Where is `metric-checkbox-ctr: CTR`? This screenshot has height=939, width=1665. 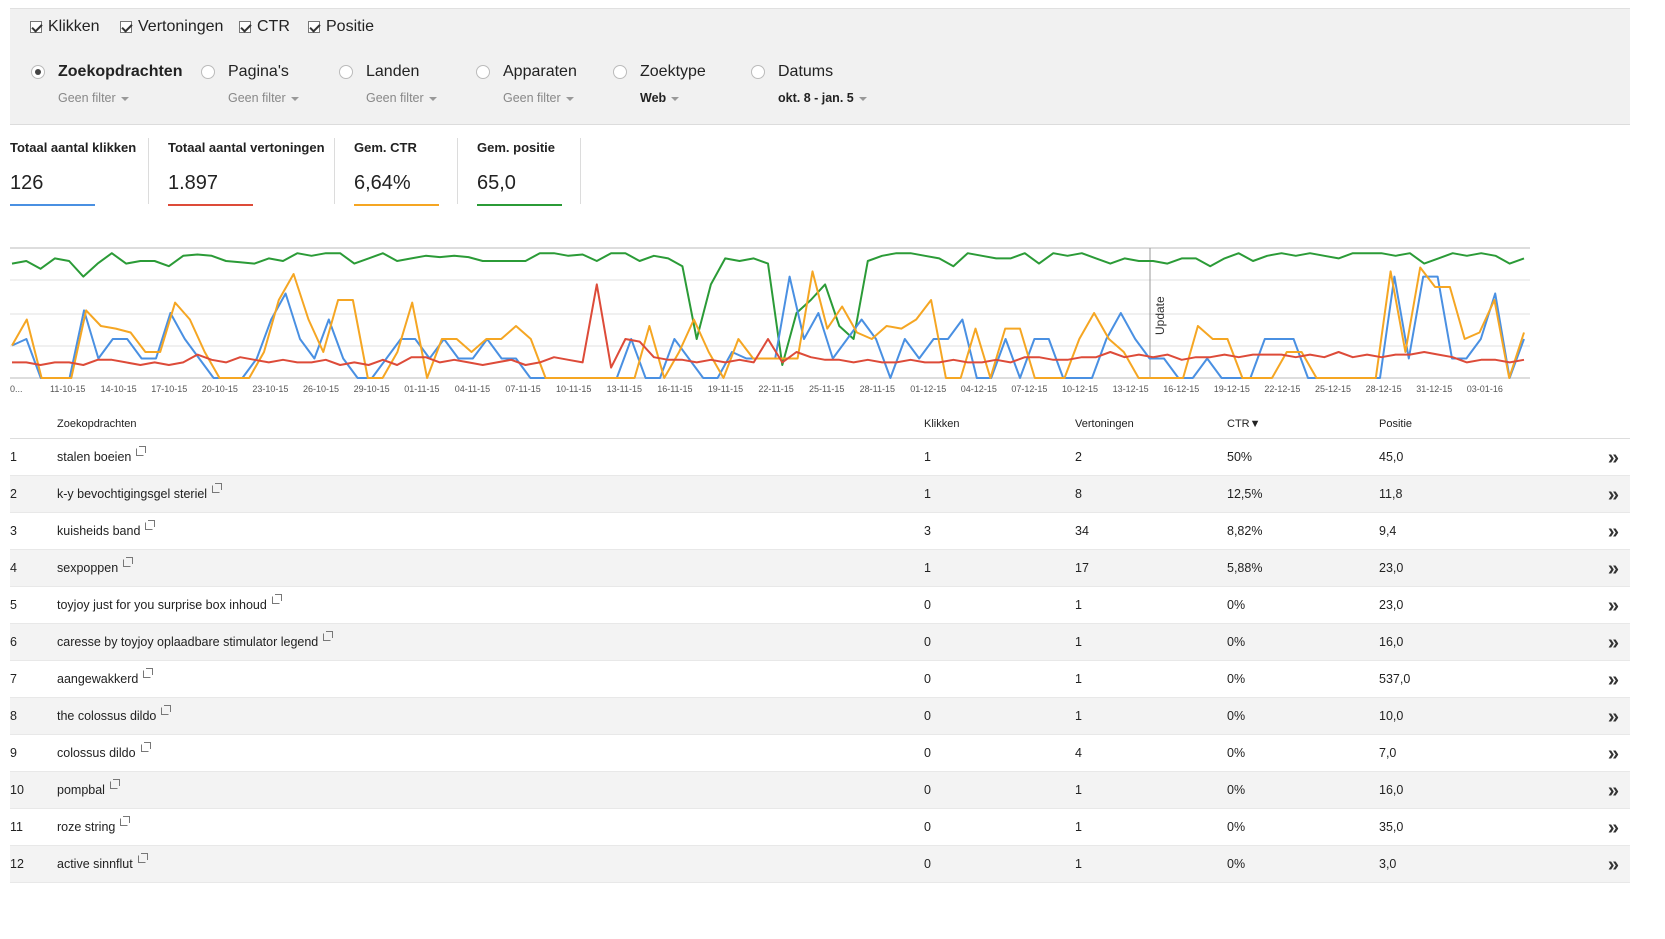 metric-checkbox-ctr: CTR is located at coordinates (264, 27).